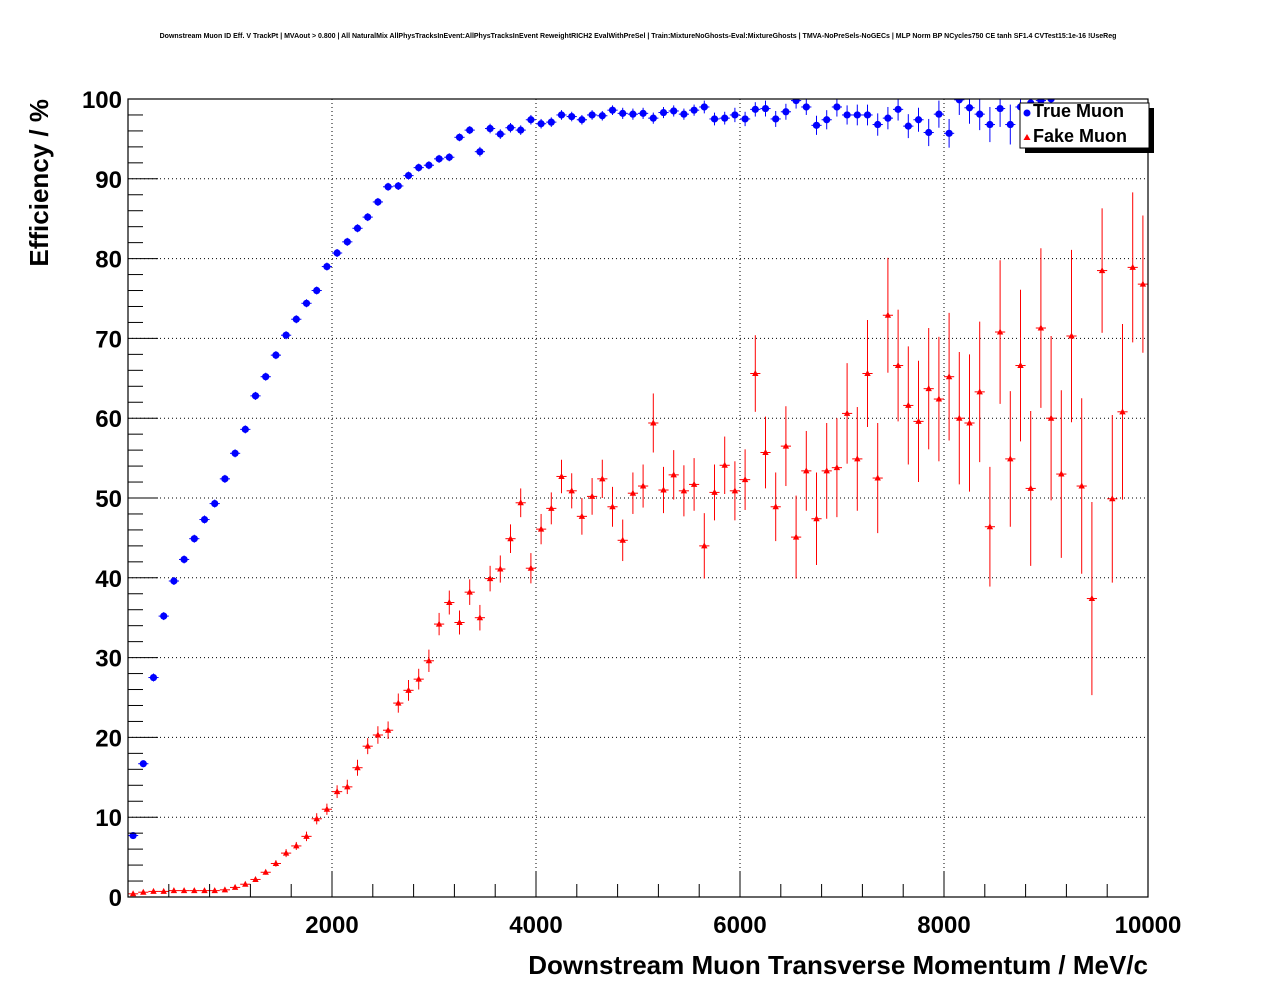  Describe the element at coordinates (739, 925) in the screenshot. I see `x-tick-label: 6000` at that location.